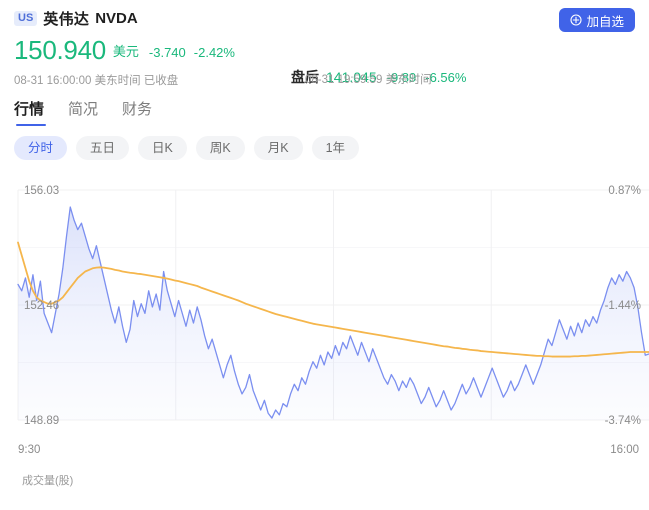 This screenshot has width=649, height=510. I want to click on range-chip-weekly-k-label: 周K, so click(220, 148).